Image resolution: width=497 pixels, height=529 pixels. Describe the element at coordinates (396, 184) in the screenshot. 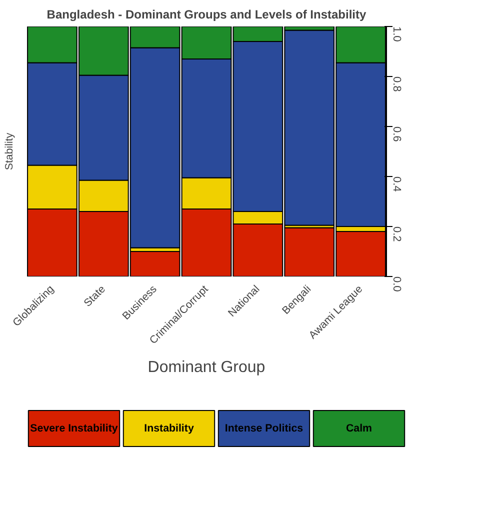

I see `y-tick-label: 0.4` at that location.